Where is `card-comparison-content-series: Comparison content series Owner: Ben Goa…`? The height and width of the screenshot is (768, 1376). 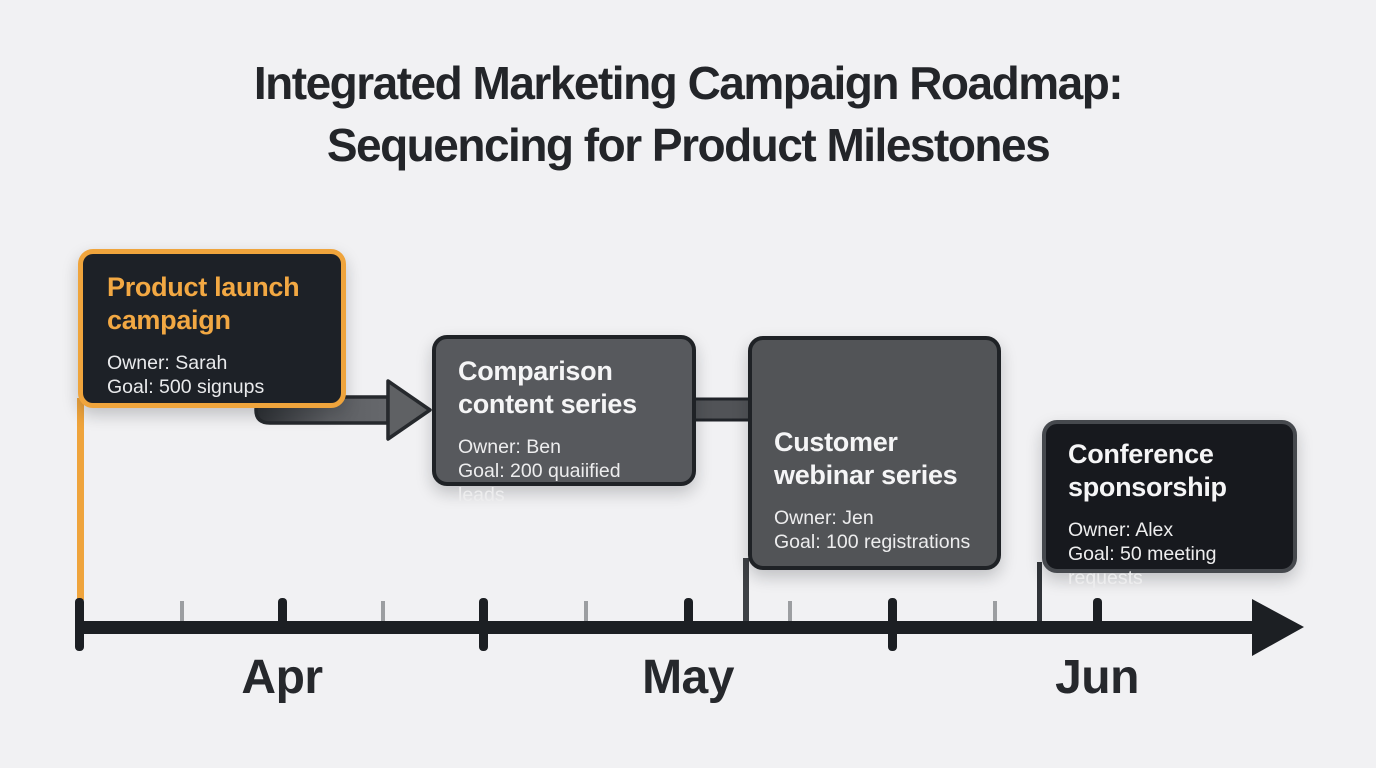 card-comparison-content-series: Comparison content series Owner: Ben Goa… is located at coordinates (564, 420).